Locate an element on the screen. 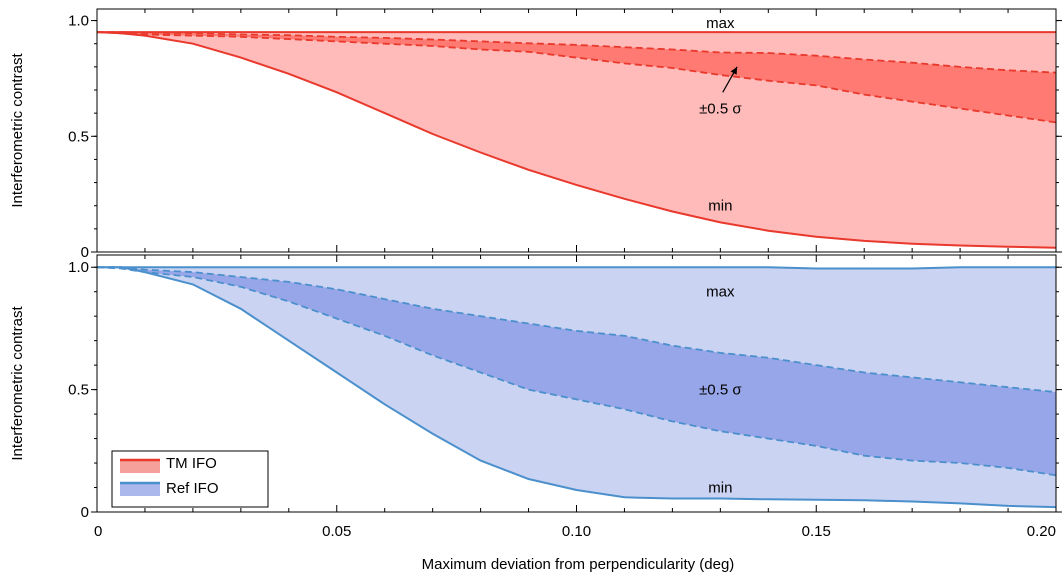 The height and width of the screenshot is (576, 1062). x-axis: 0 0.05 0.10 0.15 0.20 is located at coordinates (575, 531).